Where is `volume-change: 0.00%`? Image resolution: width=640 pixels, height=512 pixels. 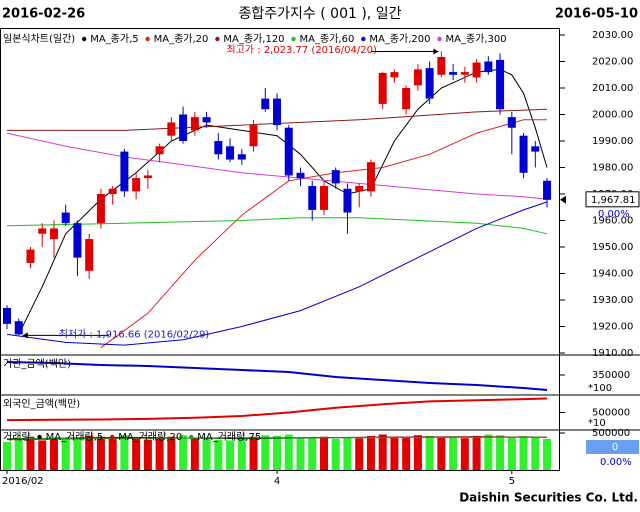 volume-change: 0.00% is located at coordinates (616, 462).